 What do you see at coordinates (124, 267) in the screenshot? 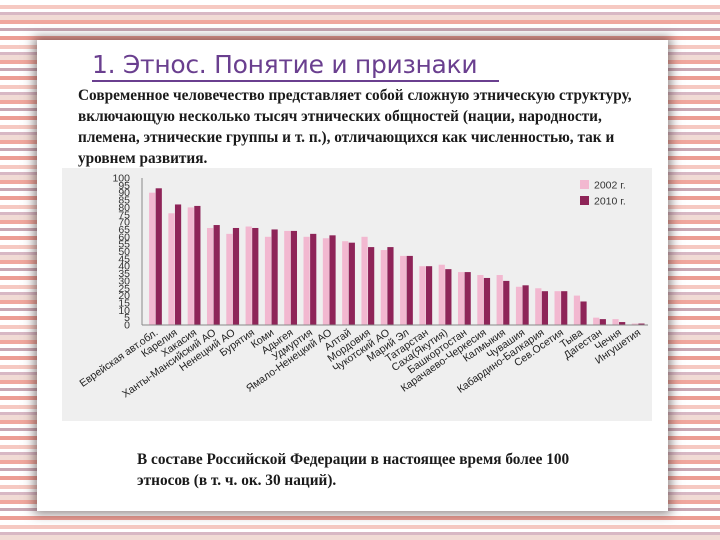
I see `y-tick-label: 40` at bounding box center [124, 267].